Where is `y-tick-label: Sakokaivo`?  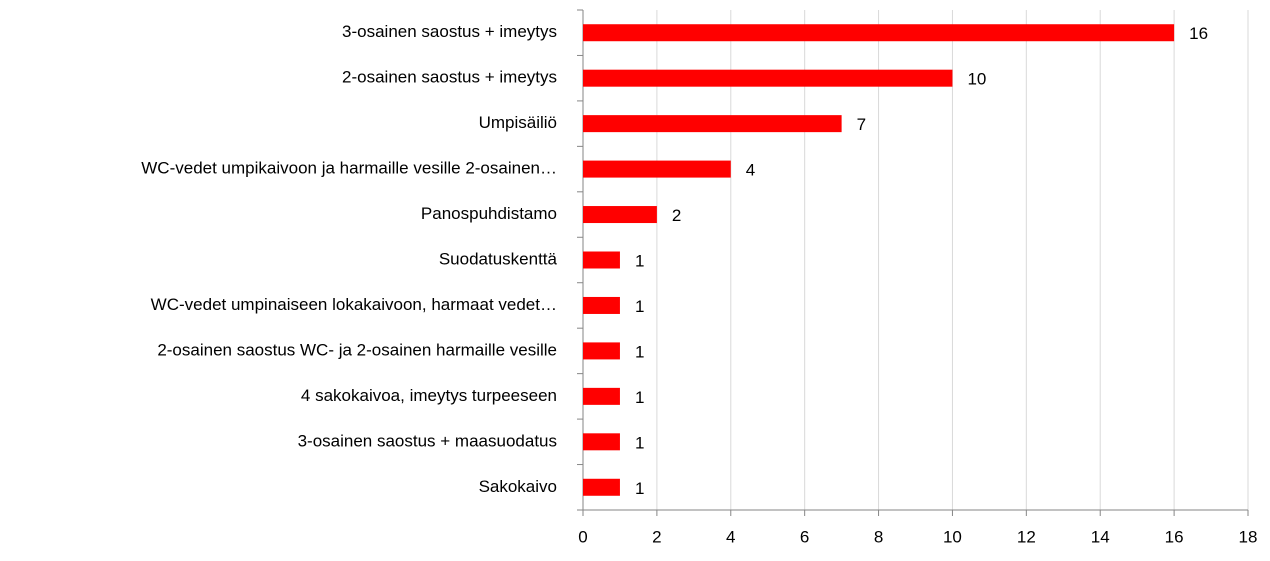
y-tick-label: Sakokaivo is located at coordinates (518, 486).